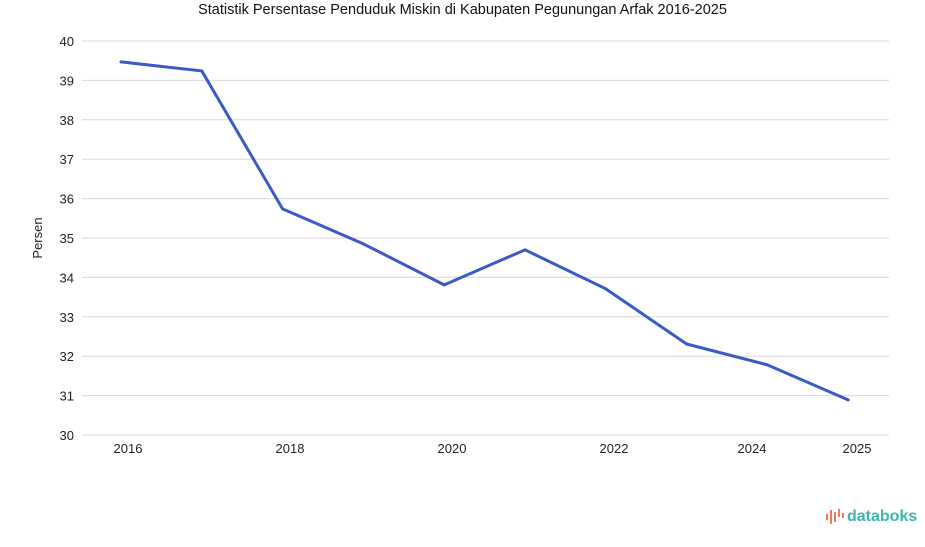 The height and width of the screenshot is (547, 925). I want to click on x-tick-label: 2025, so click(857, 448).